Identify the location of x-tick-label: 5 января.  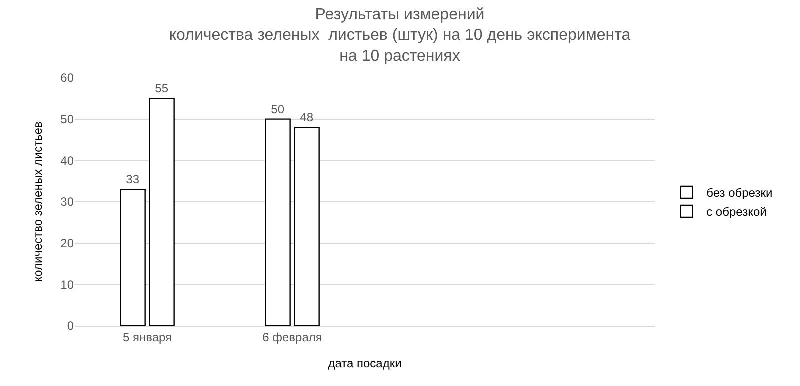
(147, 337).